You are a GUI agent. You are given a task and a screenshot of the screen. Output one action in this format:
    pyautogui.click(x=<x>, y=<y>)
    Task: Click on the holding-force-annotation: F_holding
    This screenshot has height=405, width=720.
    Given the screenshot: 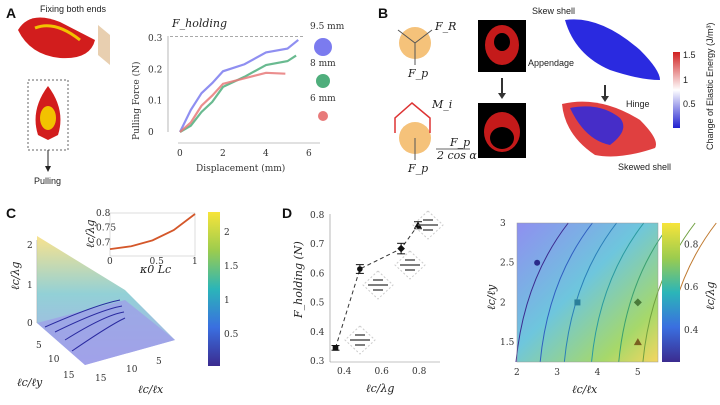 What is the action you would take?
    pyautogui.click(x=199, y=23)
    